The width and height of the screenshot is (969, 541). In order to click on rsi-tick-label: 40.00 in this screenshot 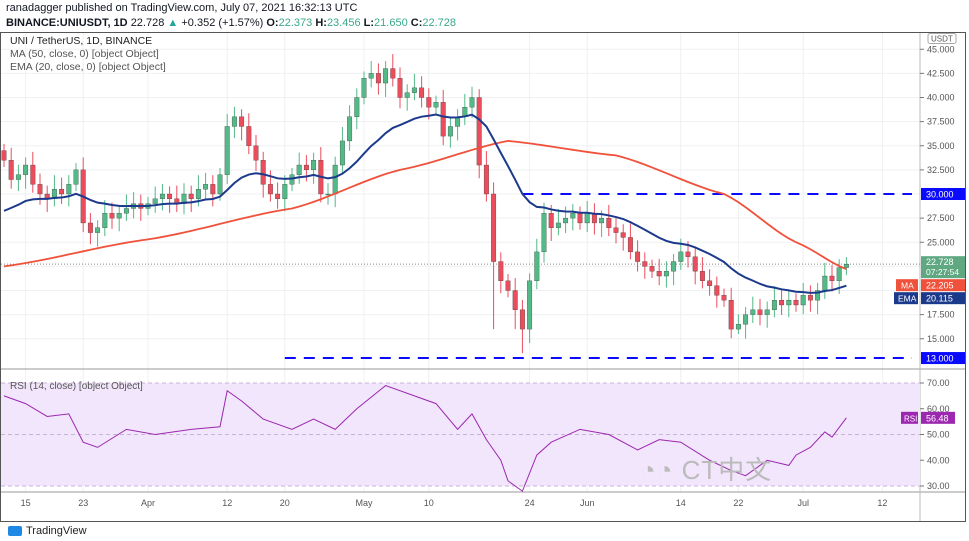, I will do `click(938, 460)`.